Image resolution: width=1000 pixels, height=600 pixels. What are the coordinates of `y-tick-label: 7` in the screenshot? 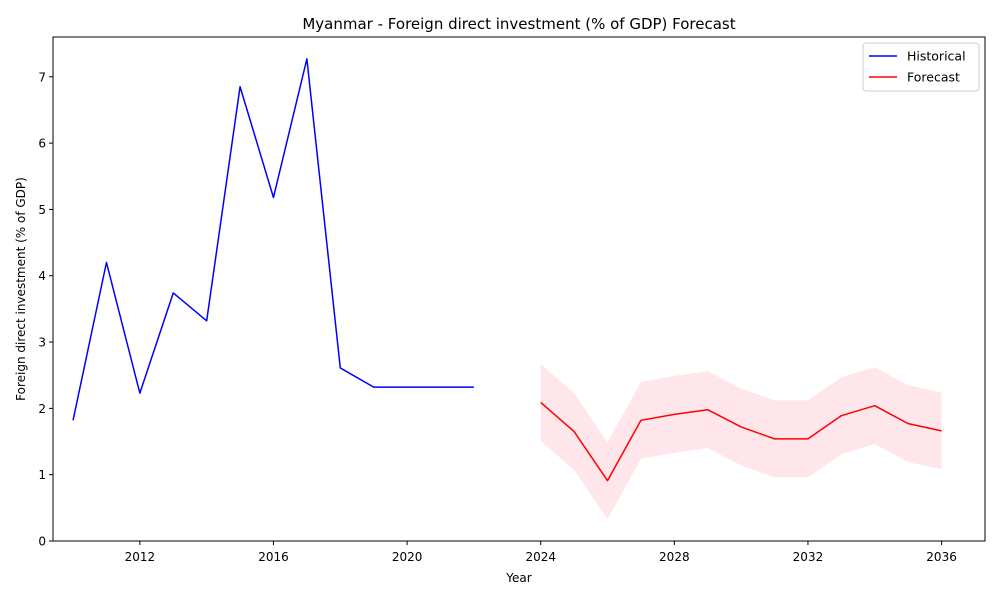 It's located at (42, 77).